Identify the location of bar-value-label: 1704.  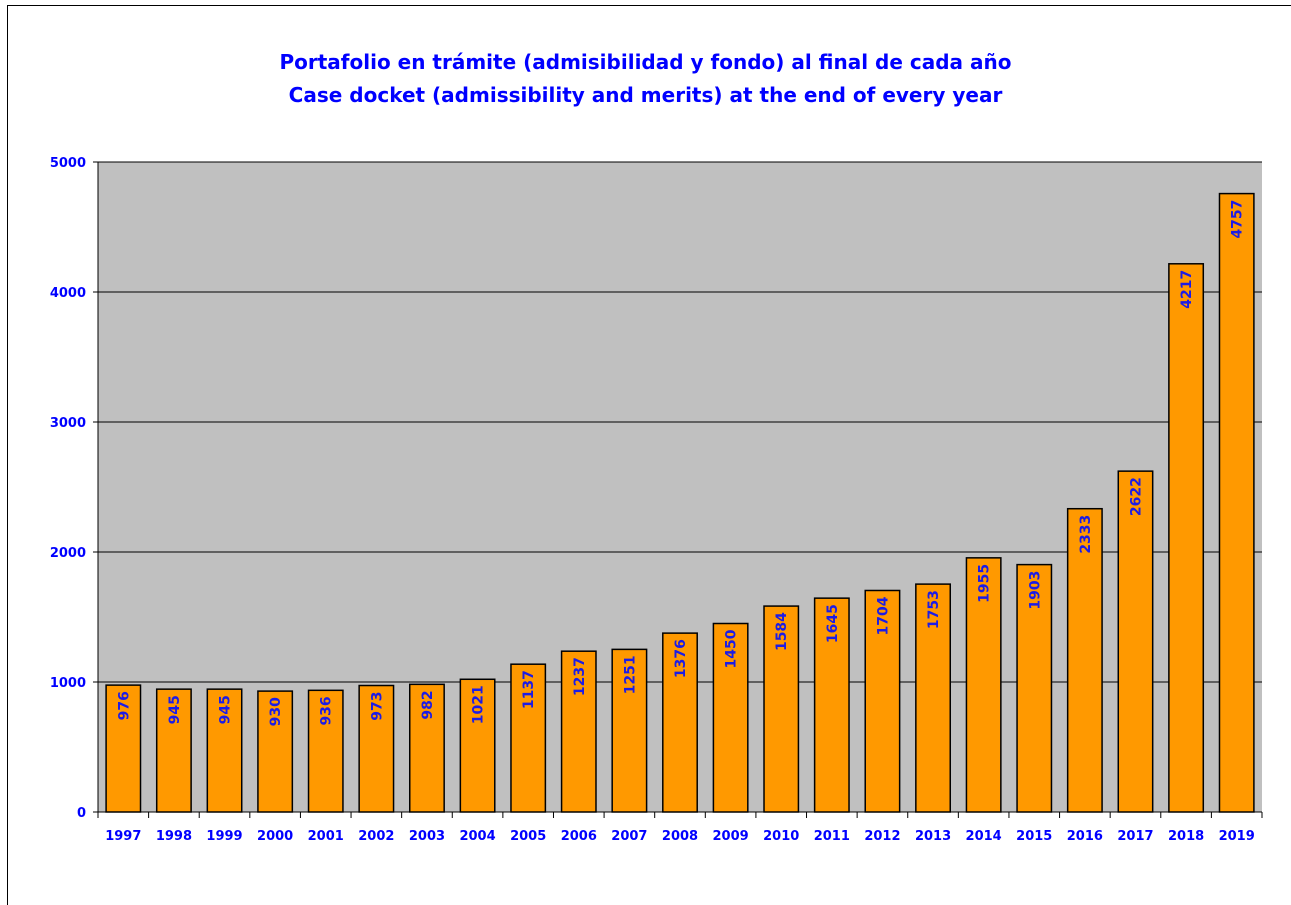
(883, 615).